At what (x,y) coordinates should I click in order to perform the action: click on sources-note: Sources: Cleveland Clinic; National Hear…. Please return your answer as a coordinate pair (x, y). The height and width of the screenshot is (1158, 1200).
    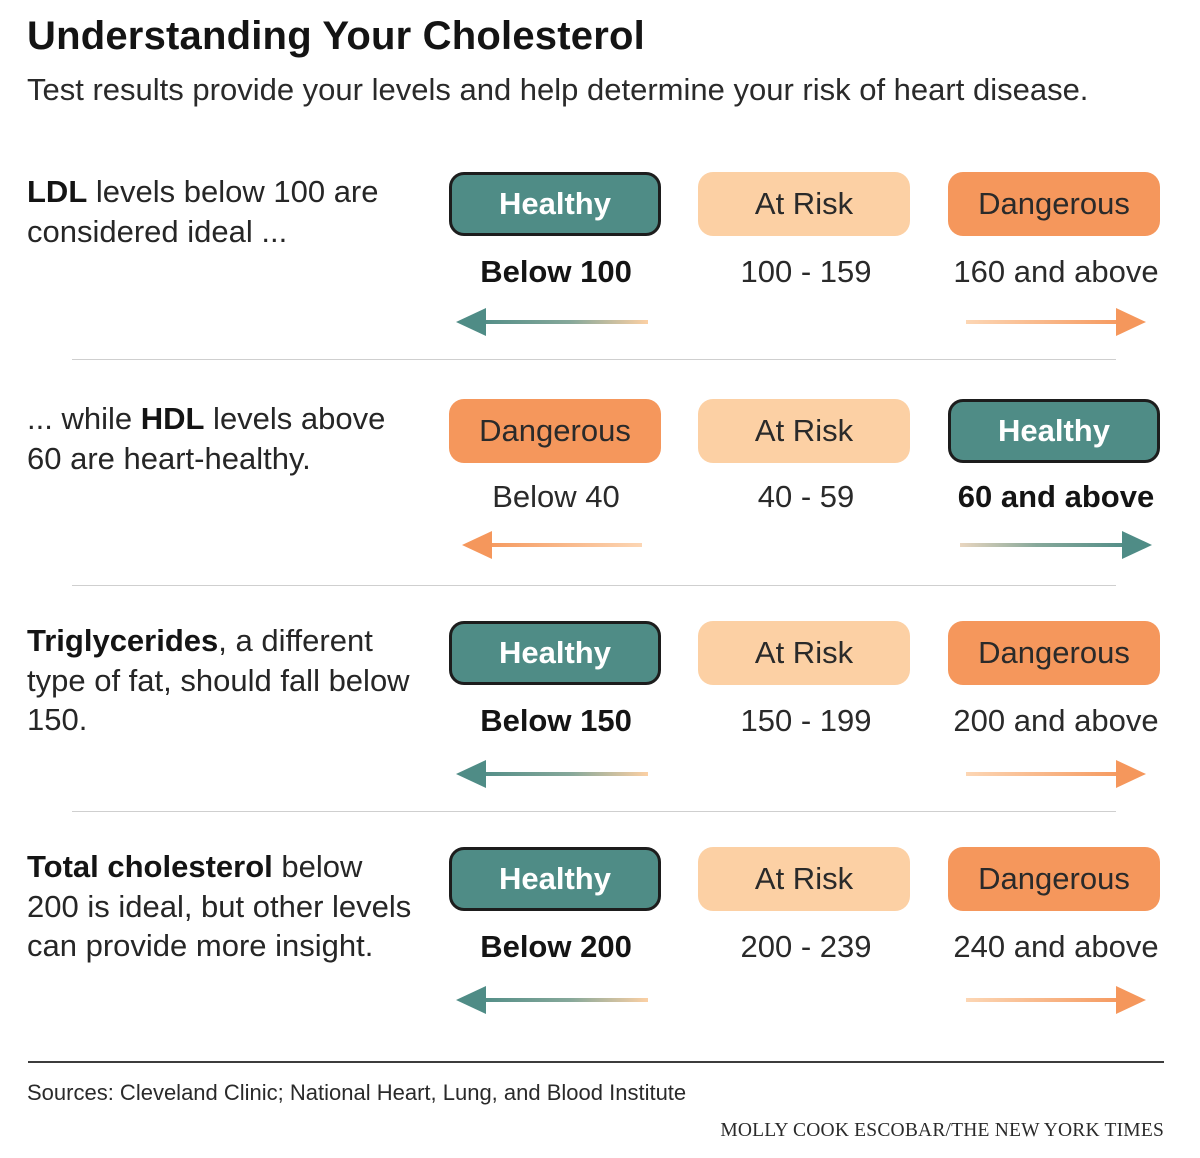
    Looking at the image, I should click on (357, 1092).